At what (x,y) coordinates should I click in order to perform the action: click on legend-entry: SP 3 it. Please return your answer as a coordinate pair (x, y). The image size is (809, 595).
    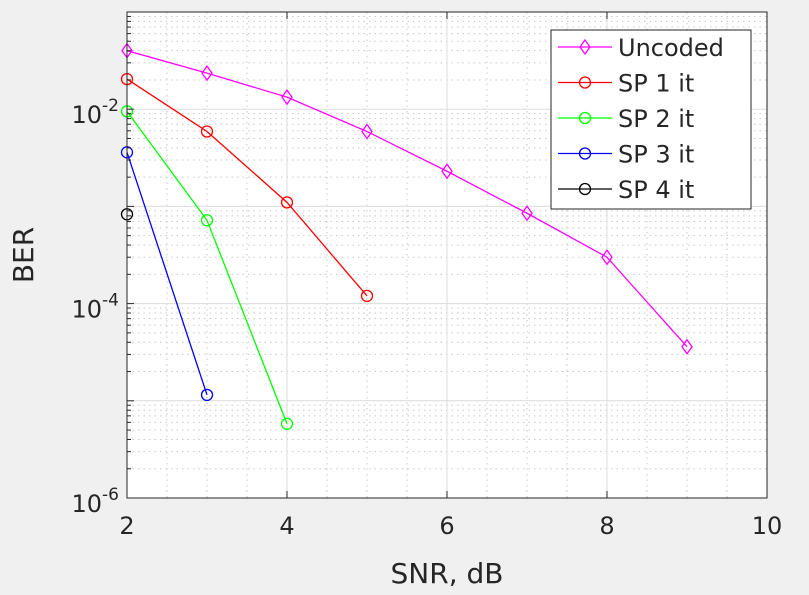
    Looking at the image, I should click on (626, 155).